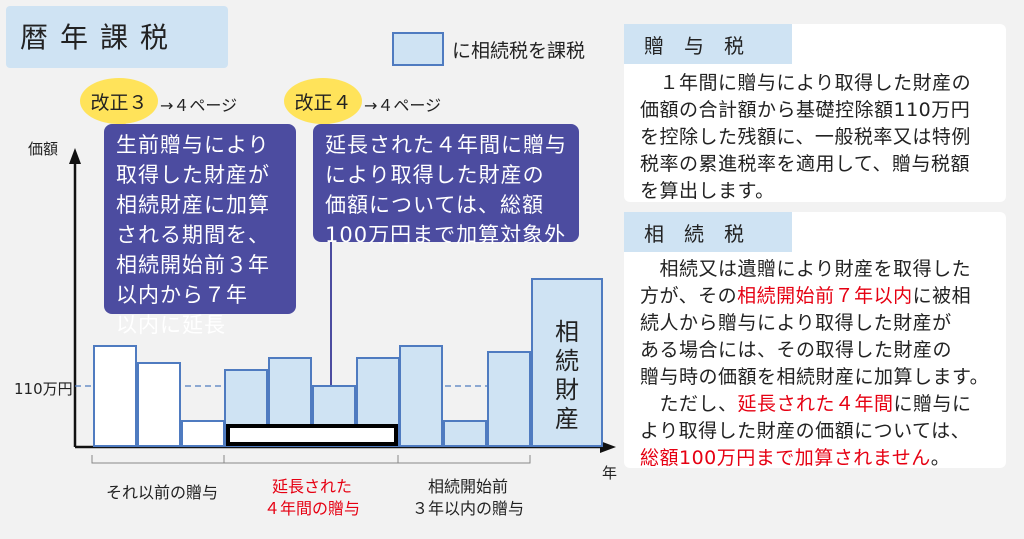 The image size is (1024, 539). Describe the element at coordinates (43, 389) in the screenshot. I see `y-tick-110: 110万円` at that location.